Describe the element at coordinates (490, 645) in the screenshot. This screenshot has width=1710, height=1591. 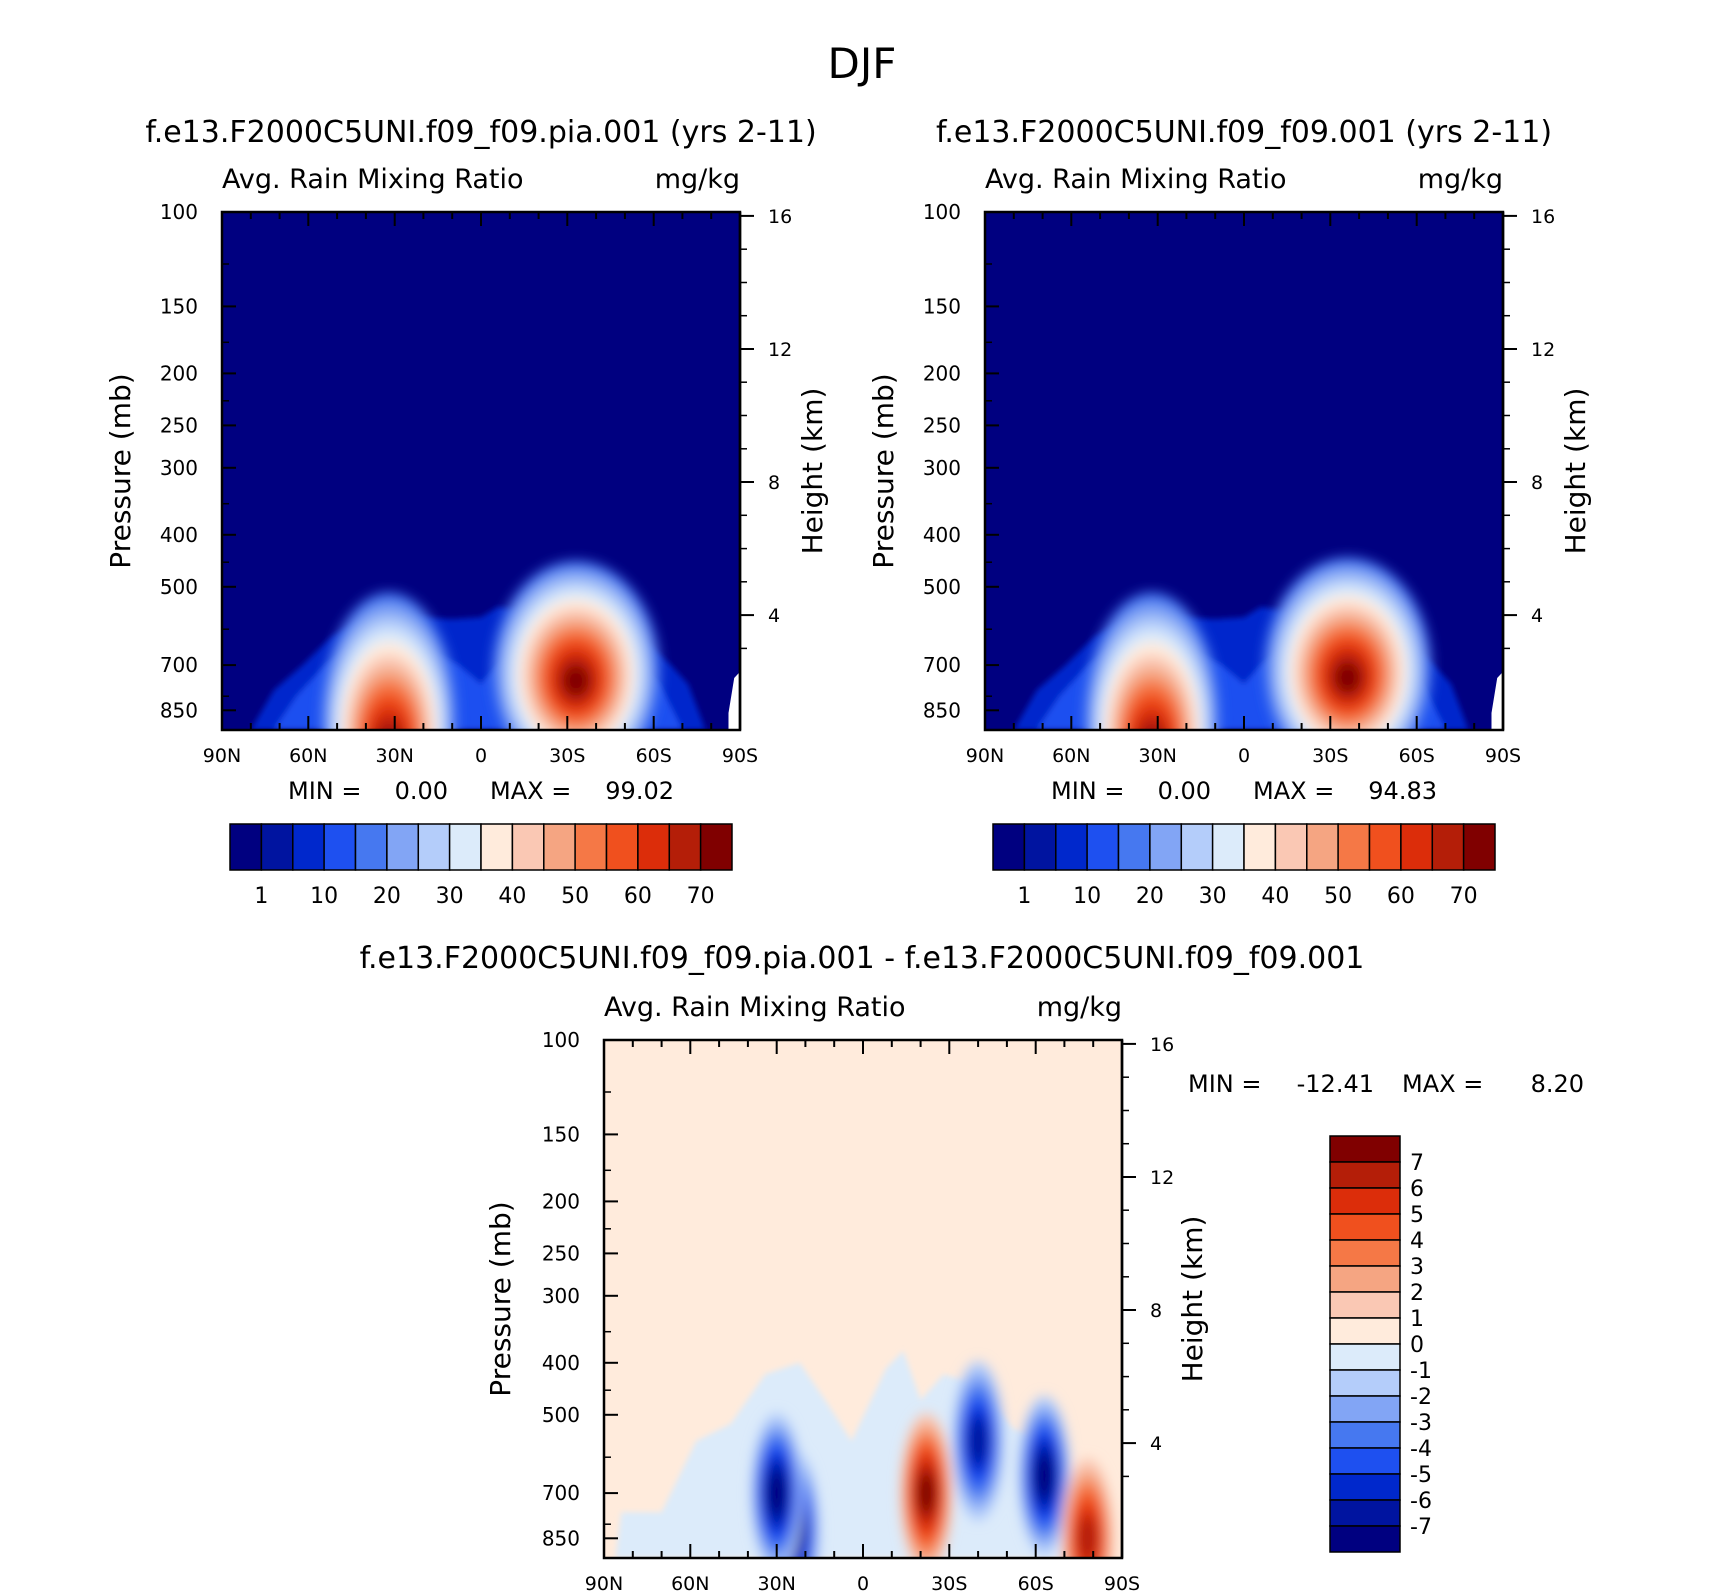
I see `maxima` at that location.